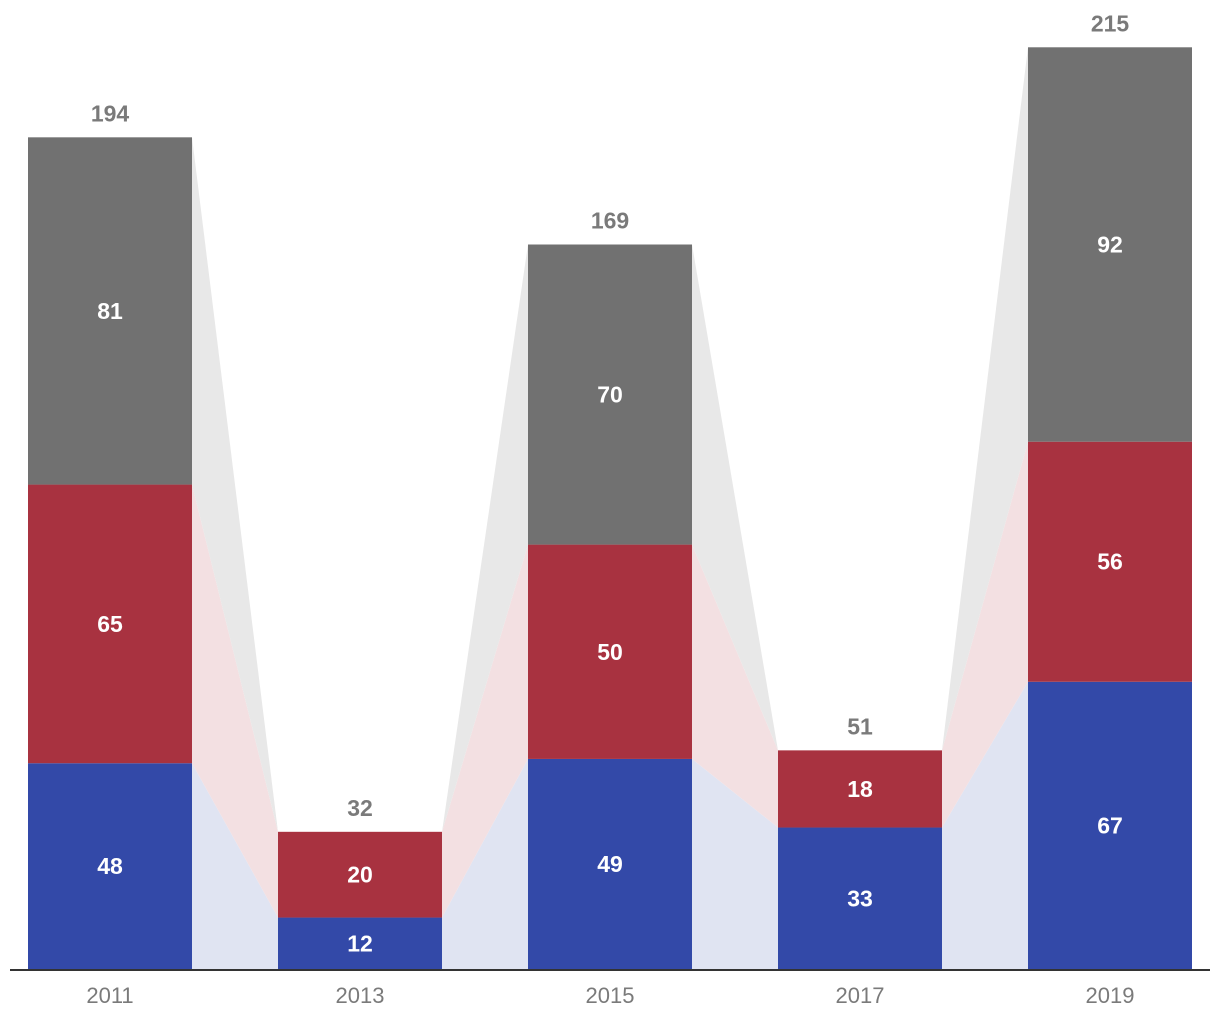 Image resolution: width=1220 pixels, height=1020 pixels. I want to click on segment-value-label: 48, so click(110, 866).